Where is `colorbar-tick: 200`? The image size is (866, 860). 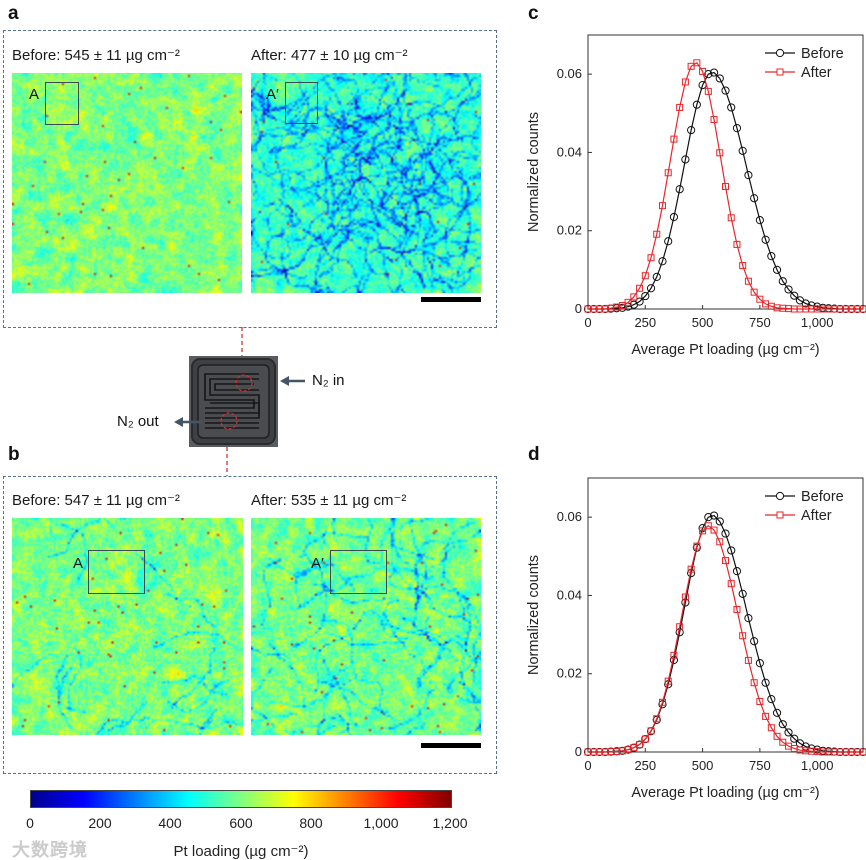 colorbar-tick: 200 is located at coordinates (100, 823).